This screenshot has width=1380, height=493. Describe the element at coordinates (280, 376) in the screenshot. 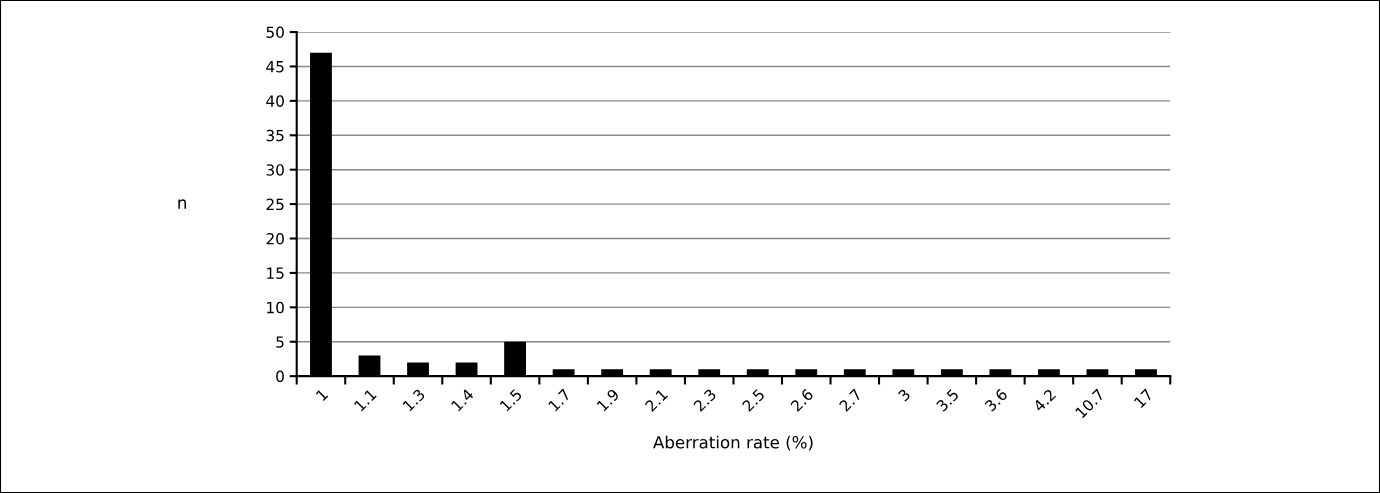

I see `y-tick-label: 0` at that location.